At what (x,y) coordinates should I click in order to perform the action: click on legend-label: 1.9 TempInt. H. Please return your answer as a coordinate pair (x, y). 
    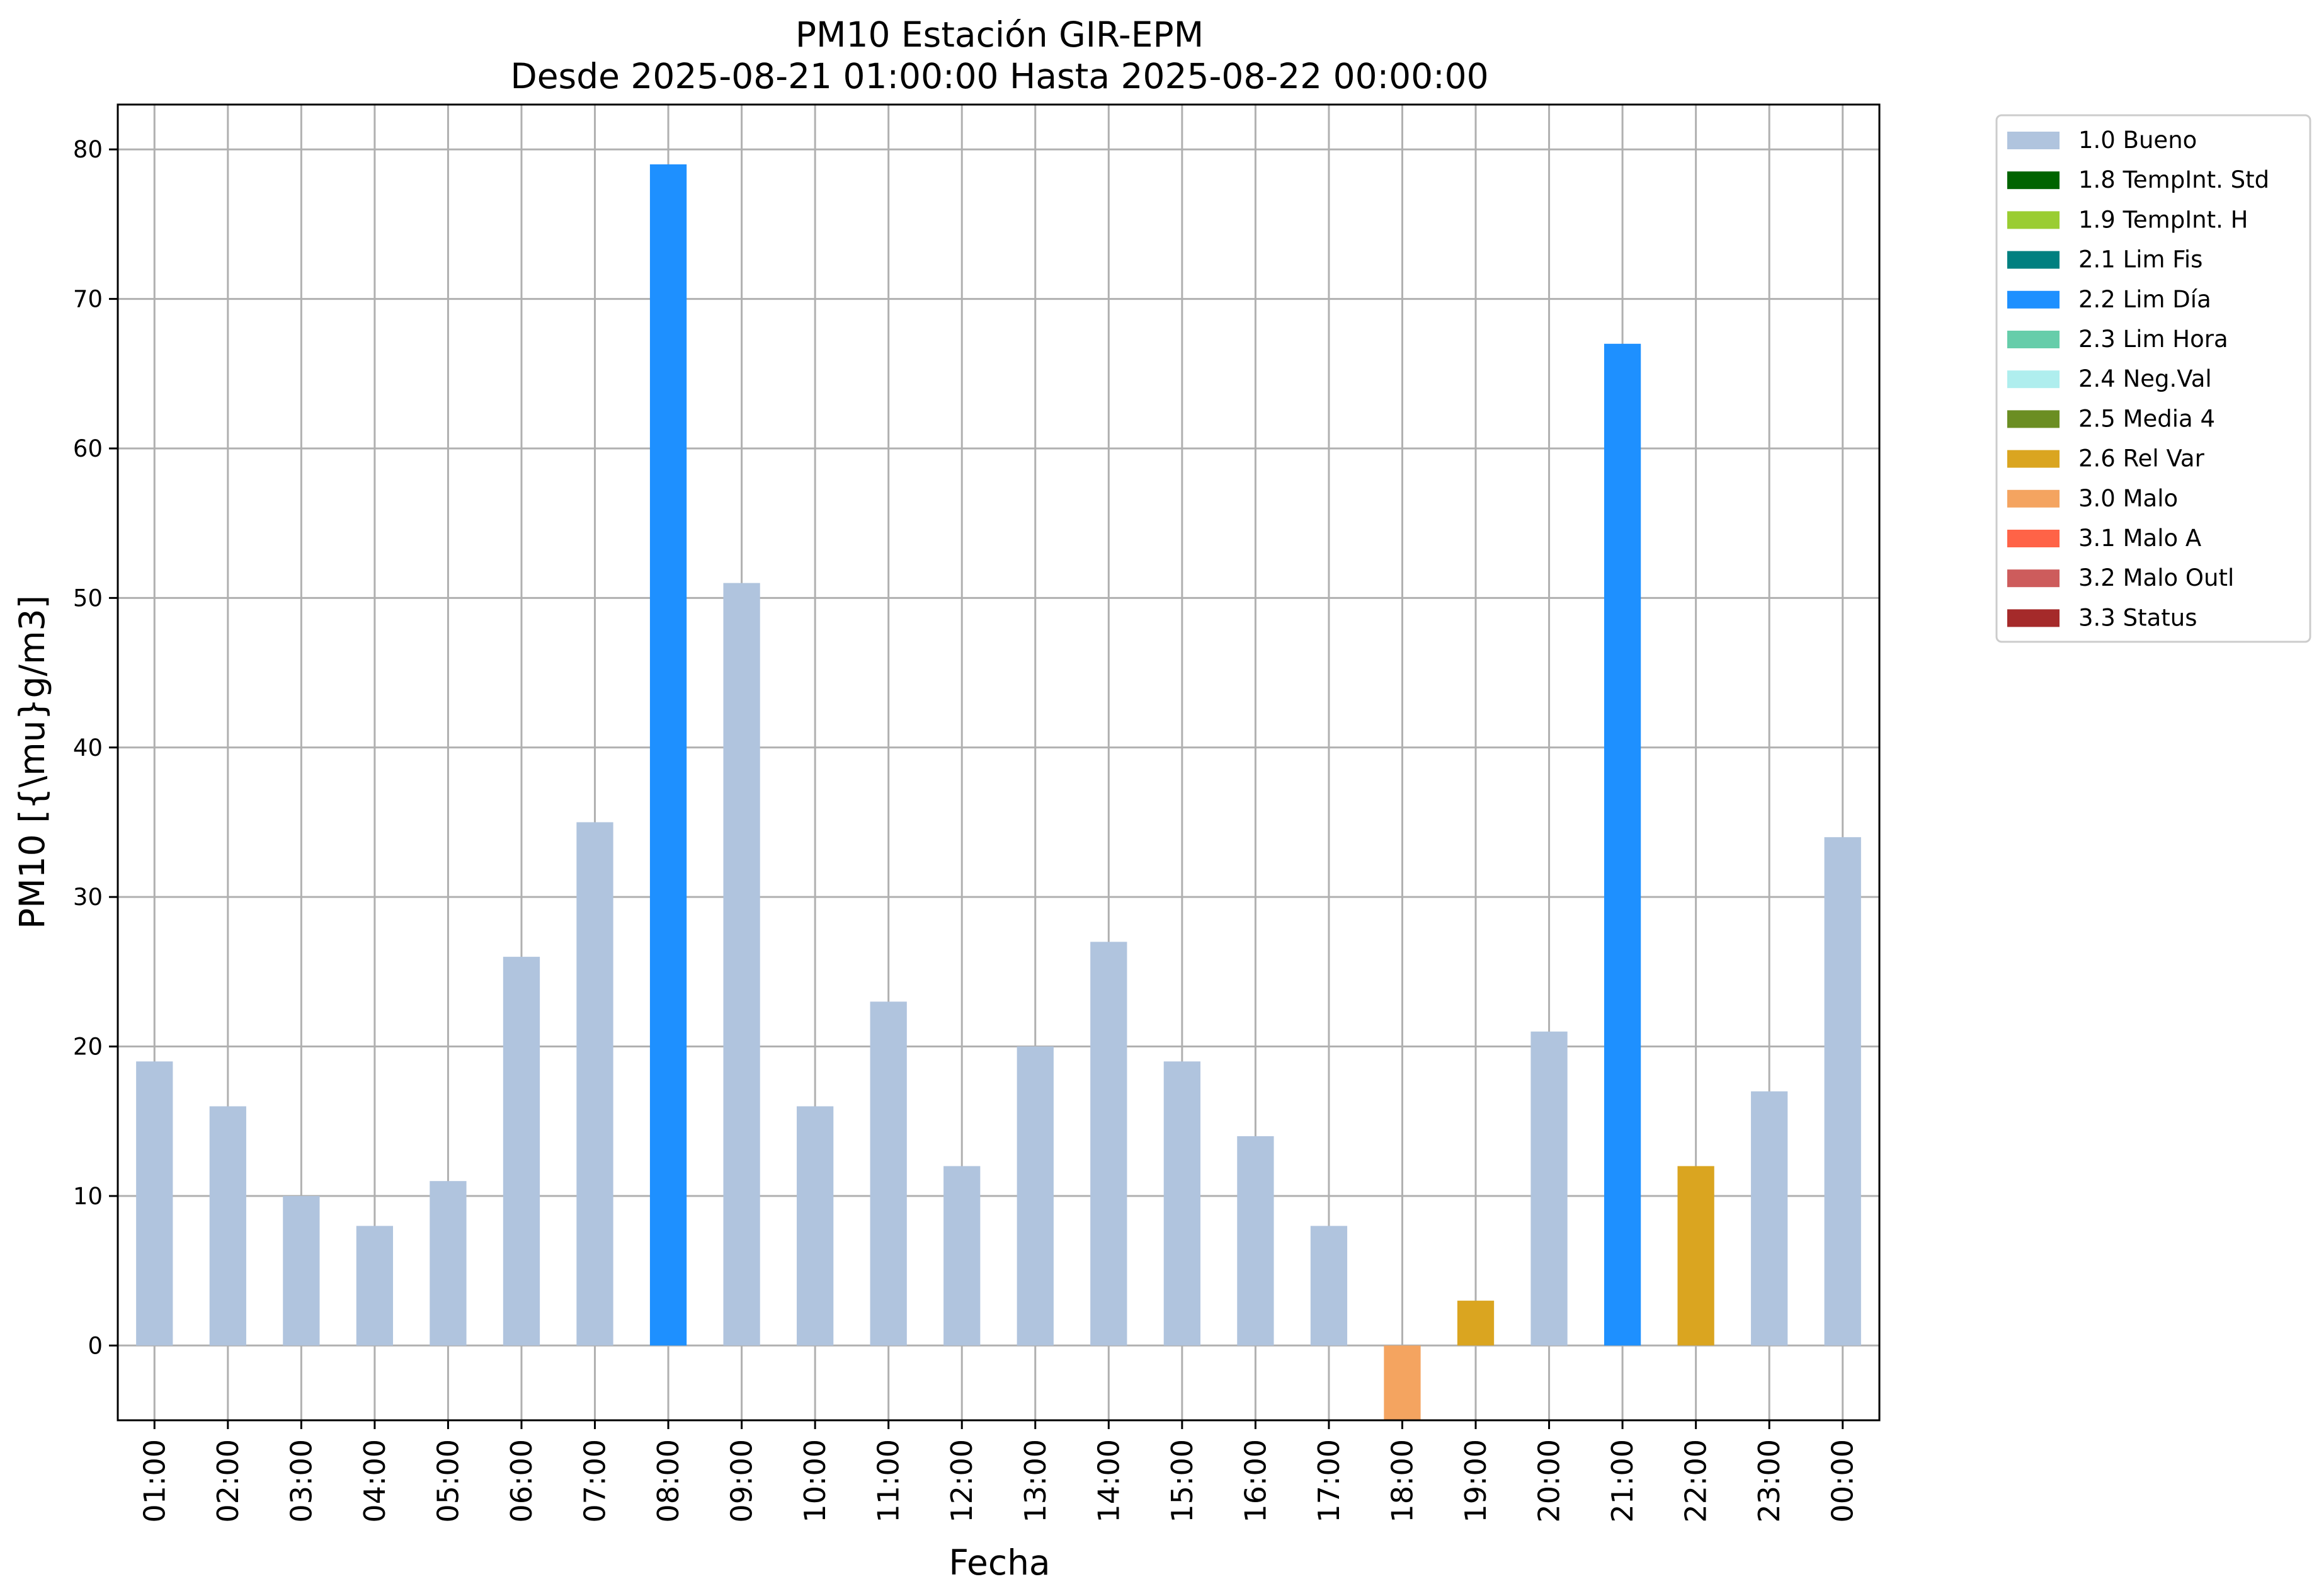
    Looking at the image, I should click on (2163, 219).